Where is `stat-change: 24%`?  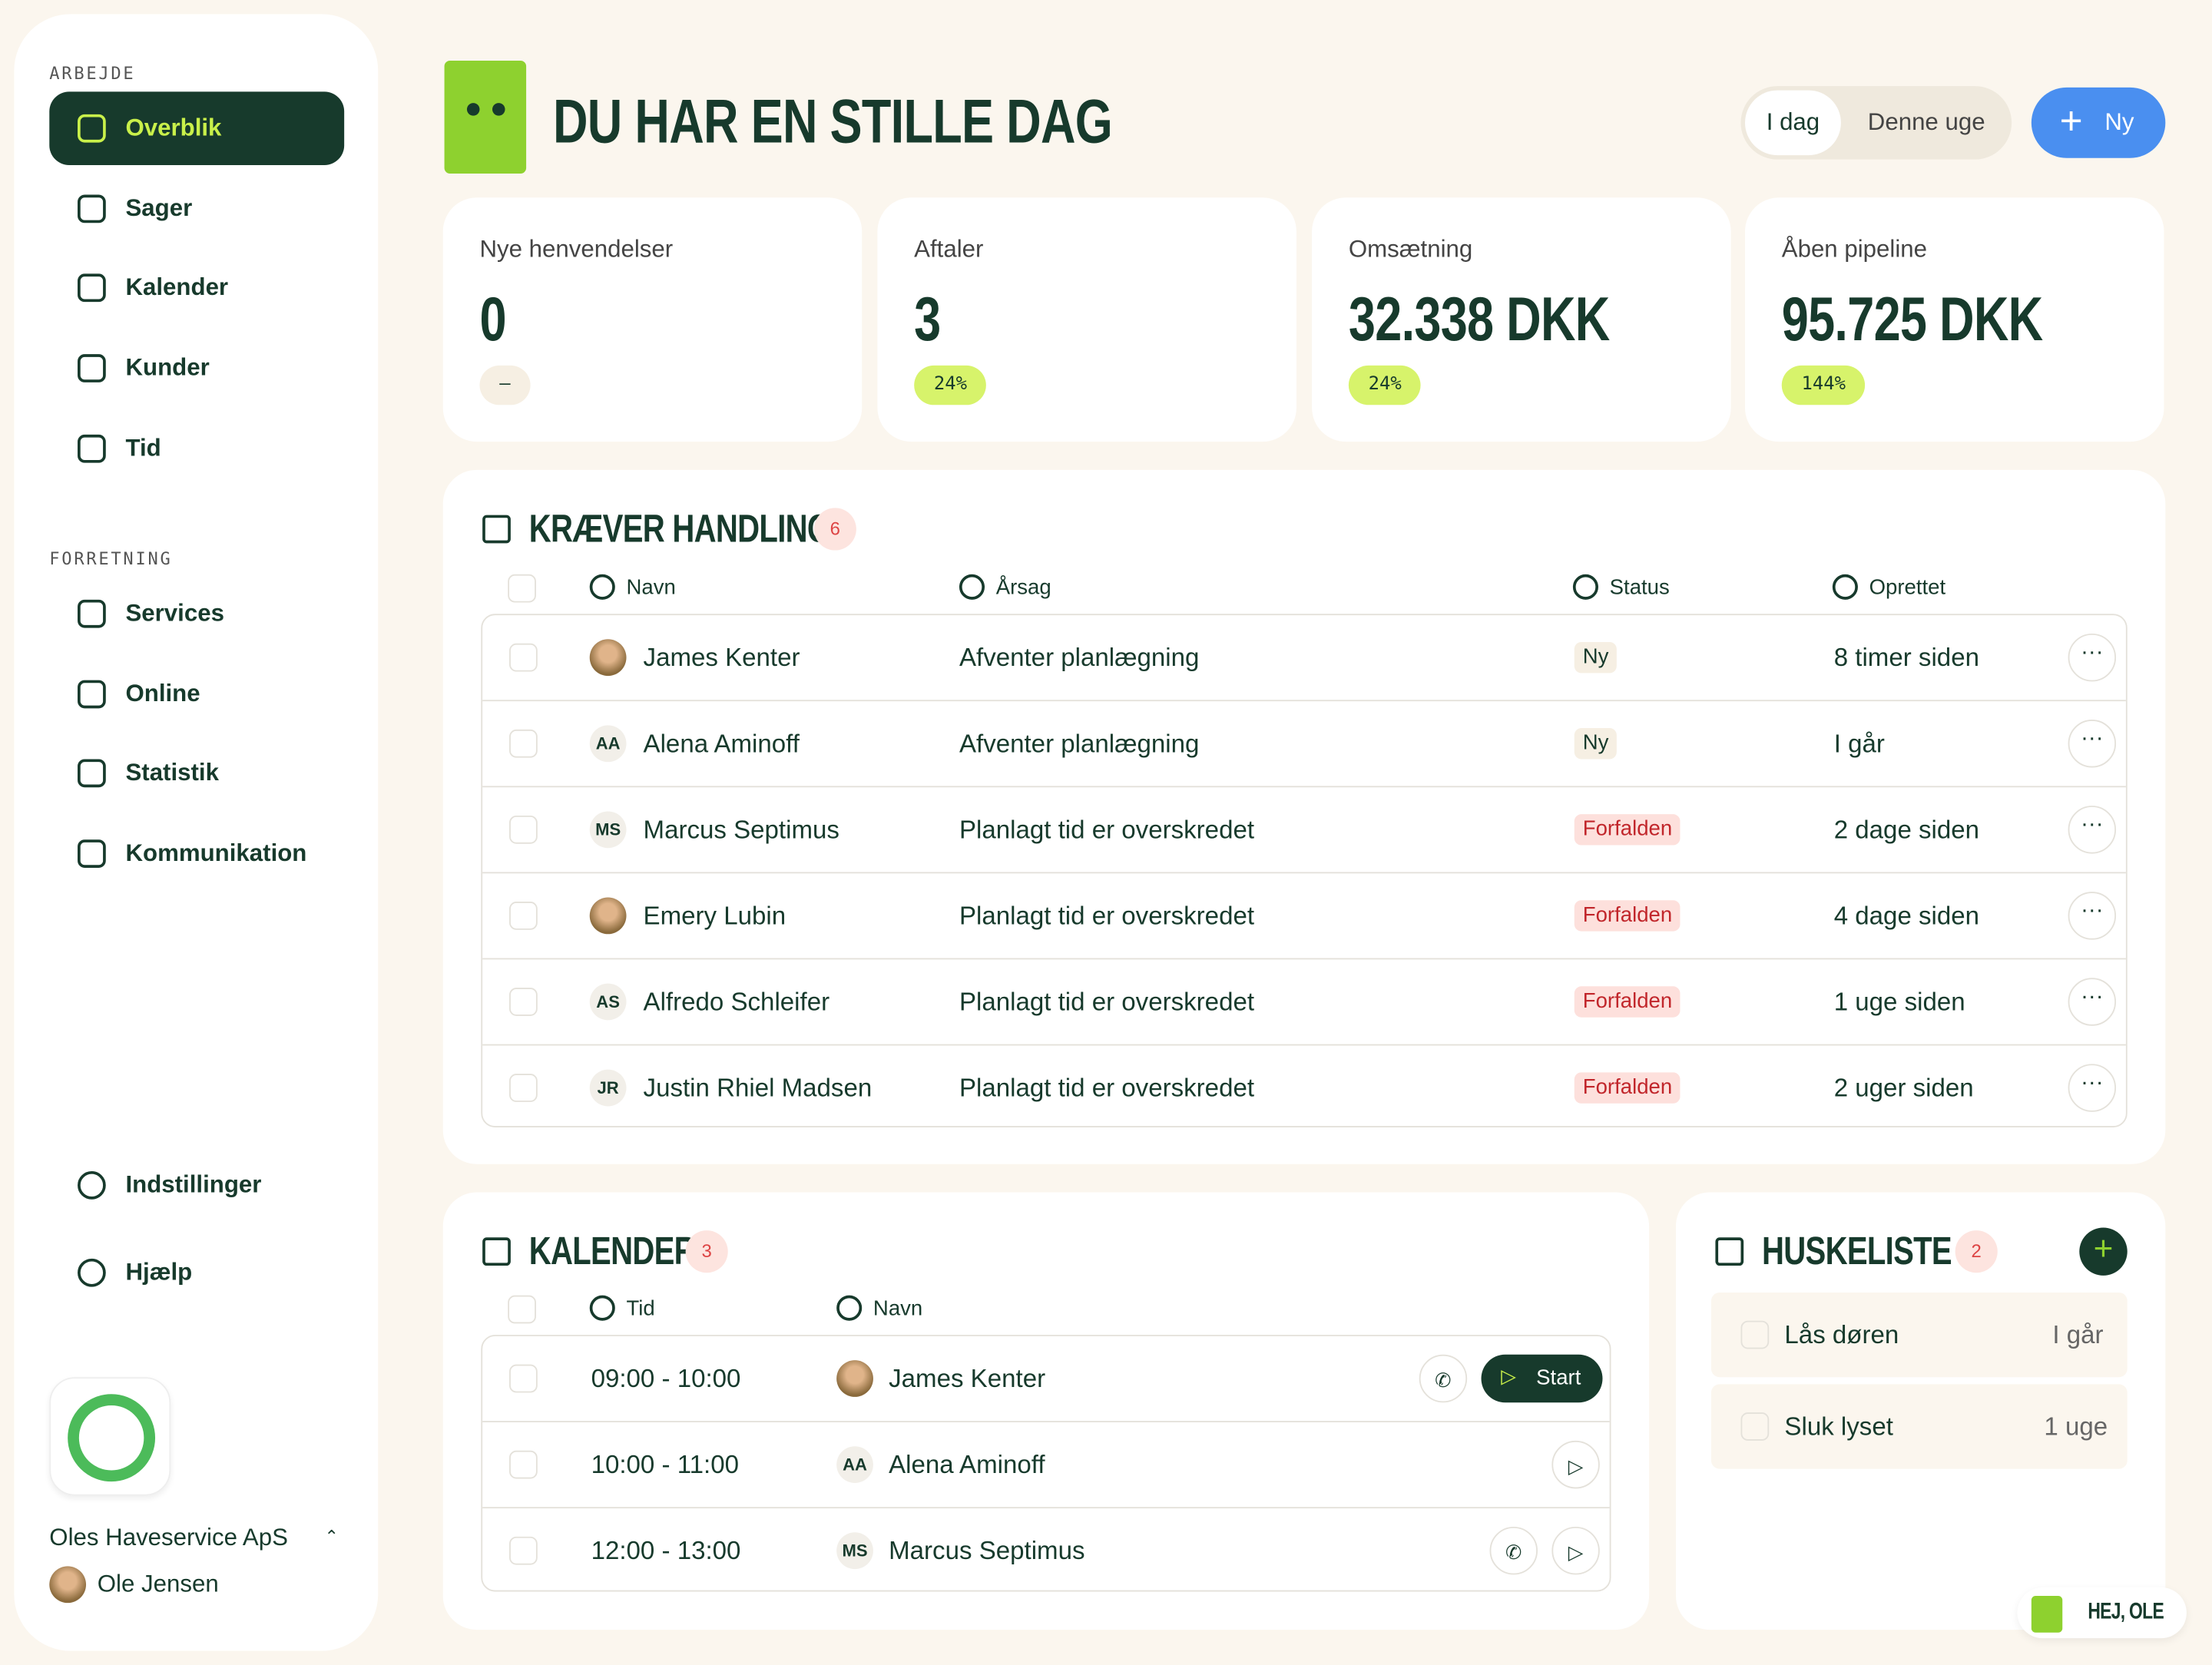 stat-change: 24% is located at coordinates (1385, 385).